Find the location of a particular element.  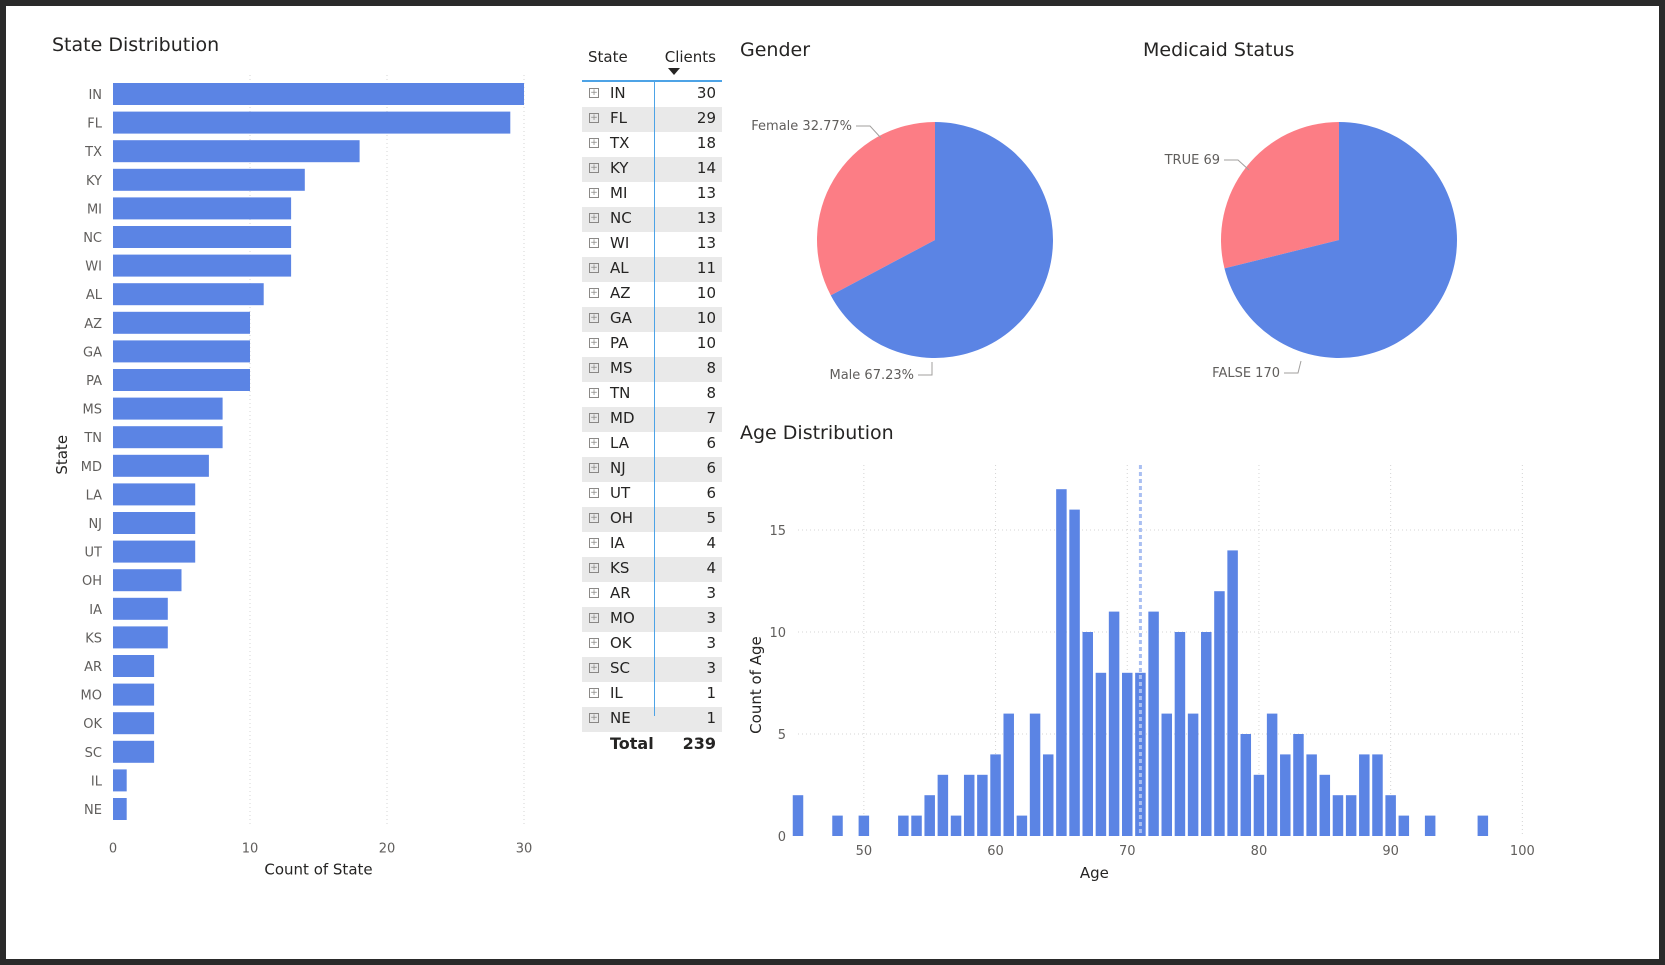

table-cell-state: LA is located at coordinates (619, 443).